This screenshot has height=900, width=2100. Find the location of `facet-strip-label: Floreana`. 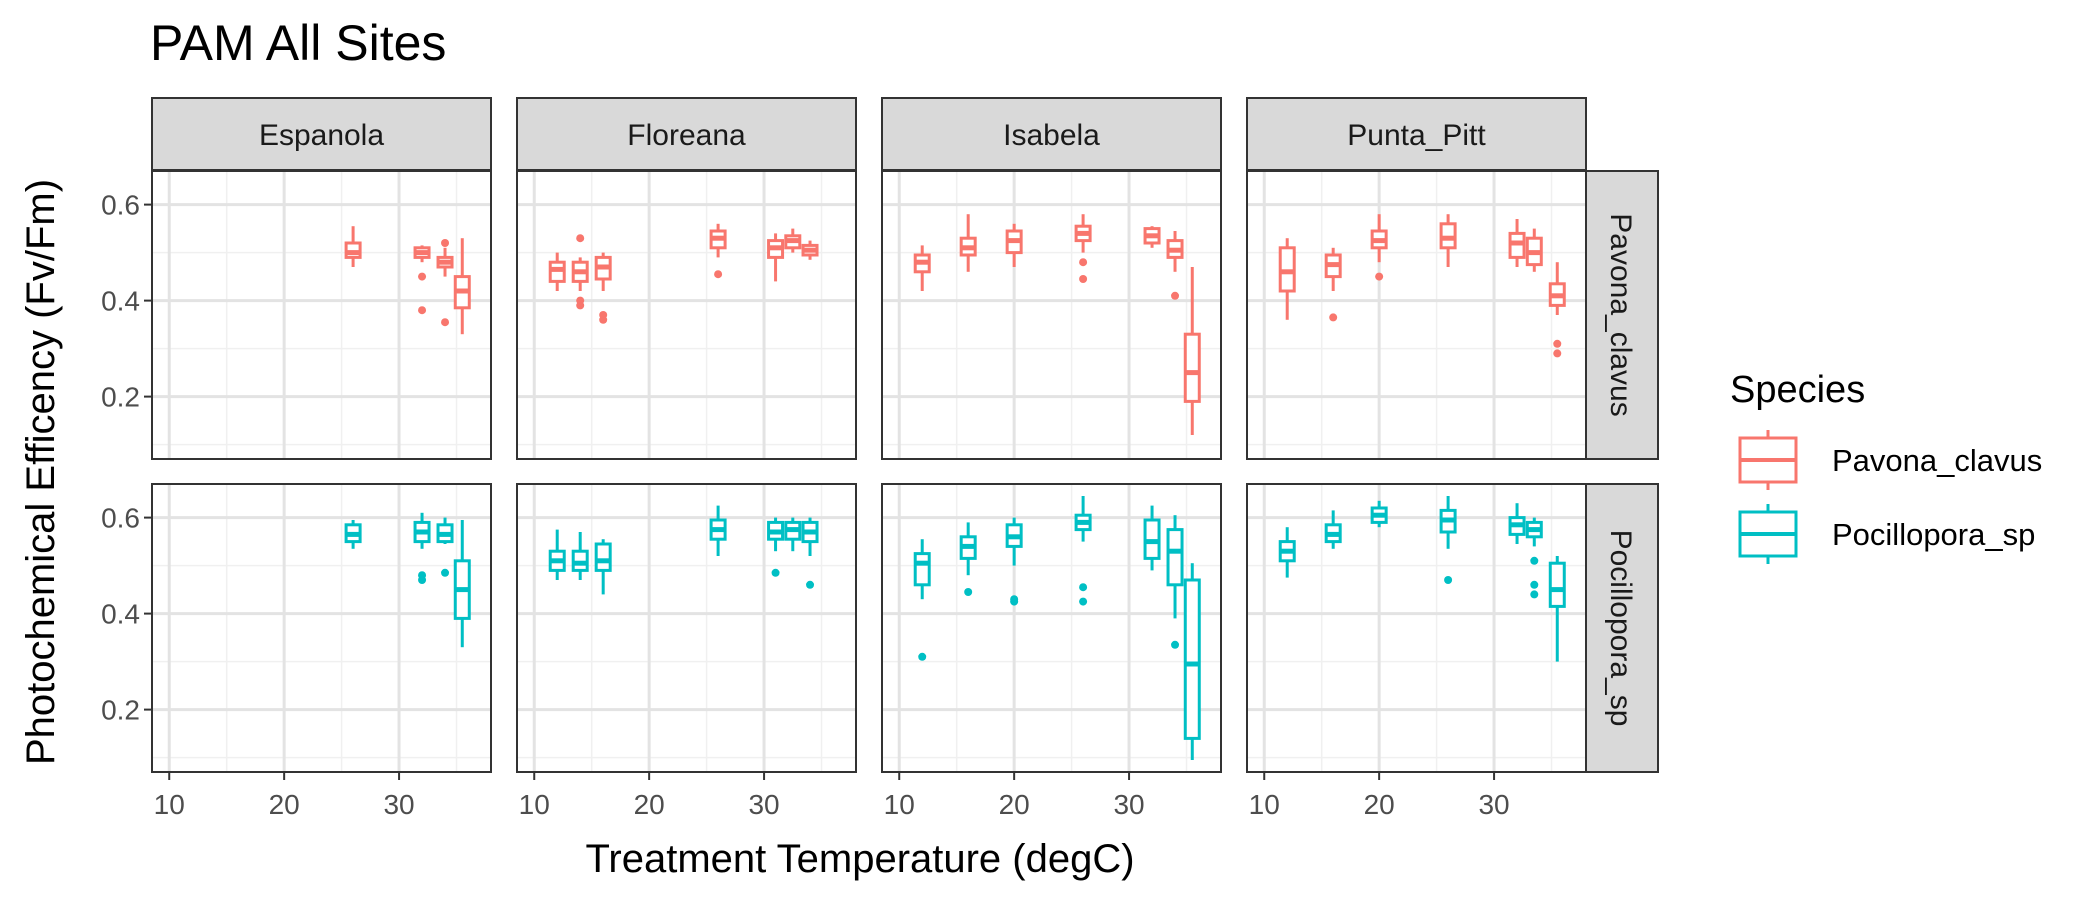

facet-strip-label: Floreana is located at coordinates (686, 135).